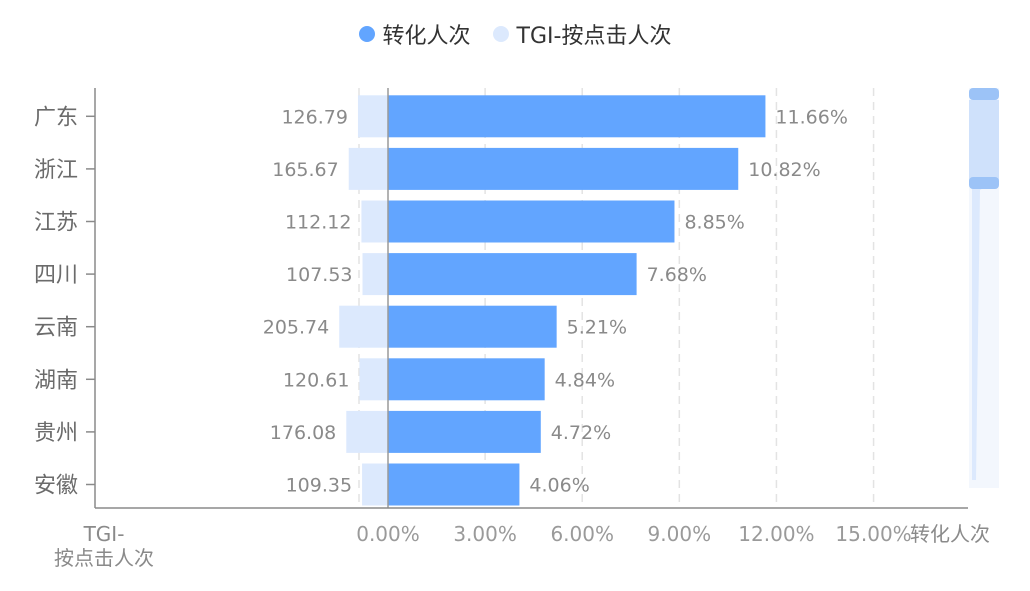 This screenshot has height=591, width=1030. Describe the element at coordinates (581, 433) in the screenshot. I see `conversion-data-label: 4.72%` at that location.